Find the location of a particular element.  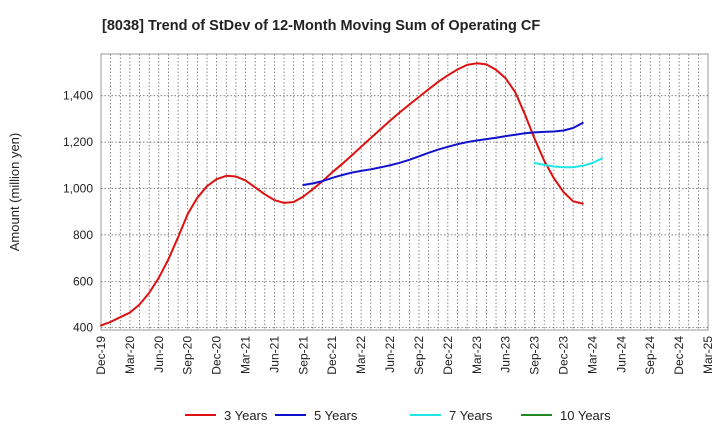

x-tick-label: Jun-20 is located at coordinates (159, 354).